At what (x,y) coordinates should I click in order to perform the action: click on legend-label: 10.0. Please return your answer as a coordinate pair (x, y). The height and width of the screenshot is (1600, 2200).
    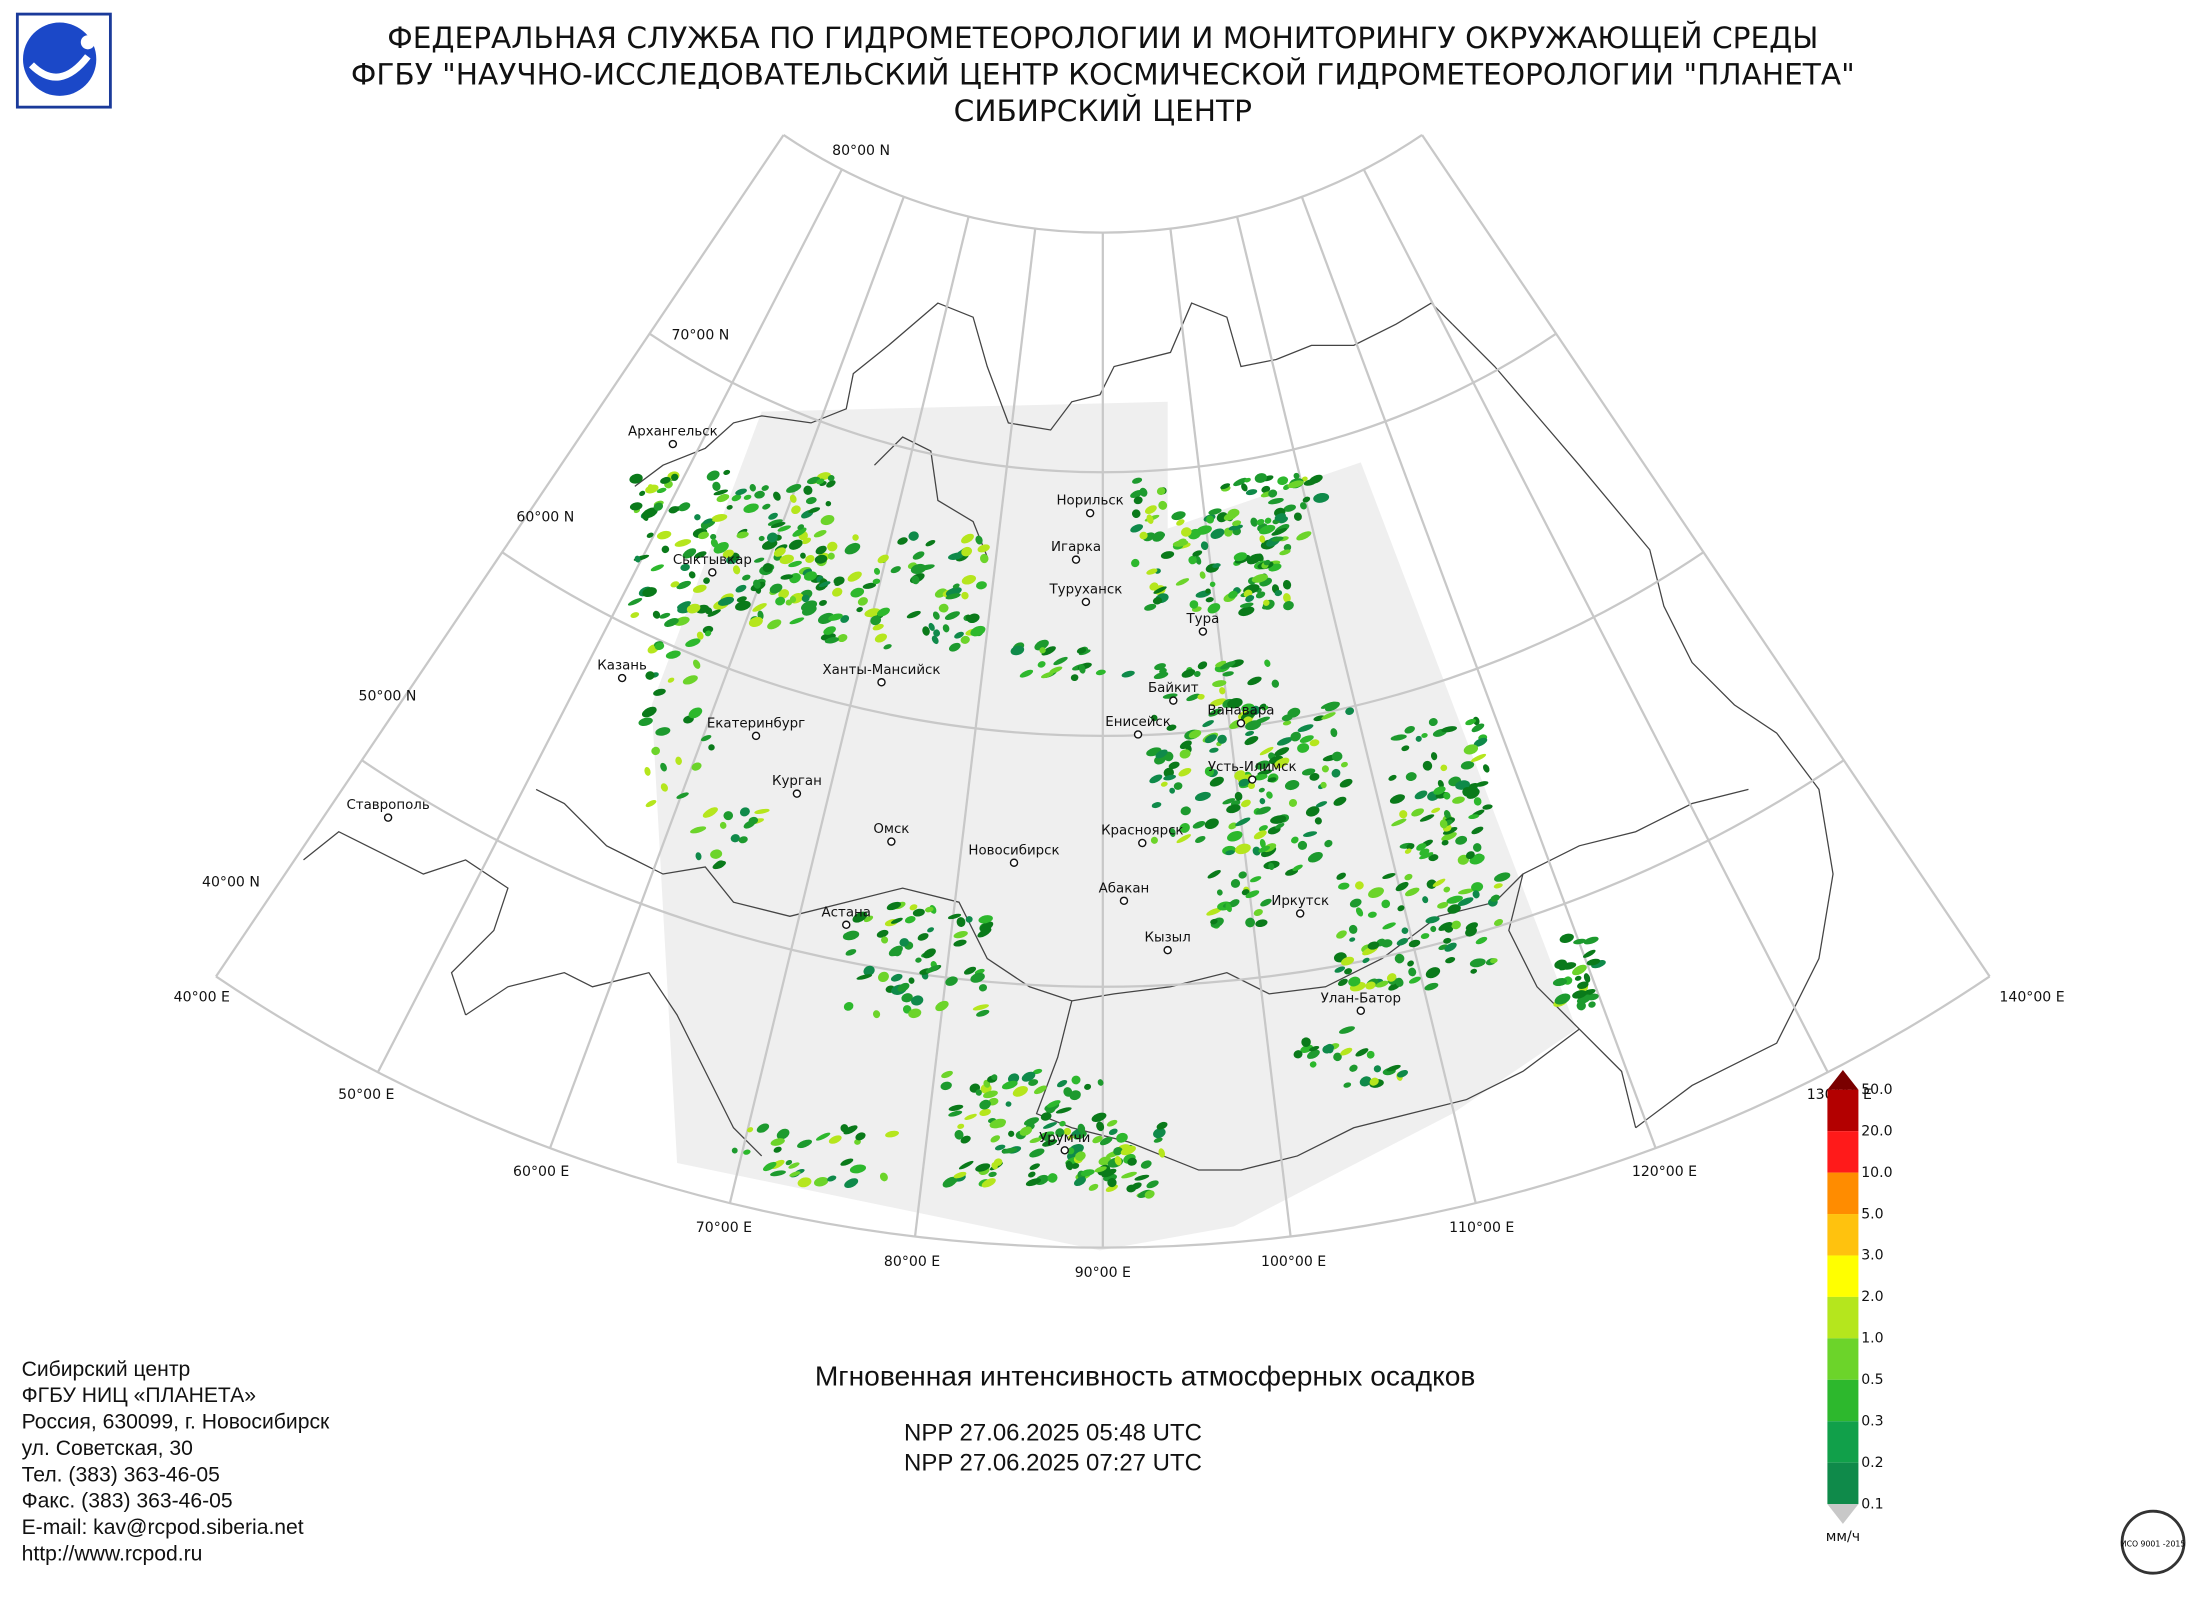
    Looking at the image, I should click on (1876, 1173).